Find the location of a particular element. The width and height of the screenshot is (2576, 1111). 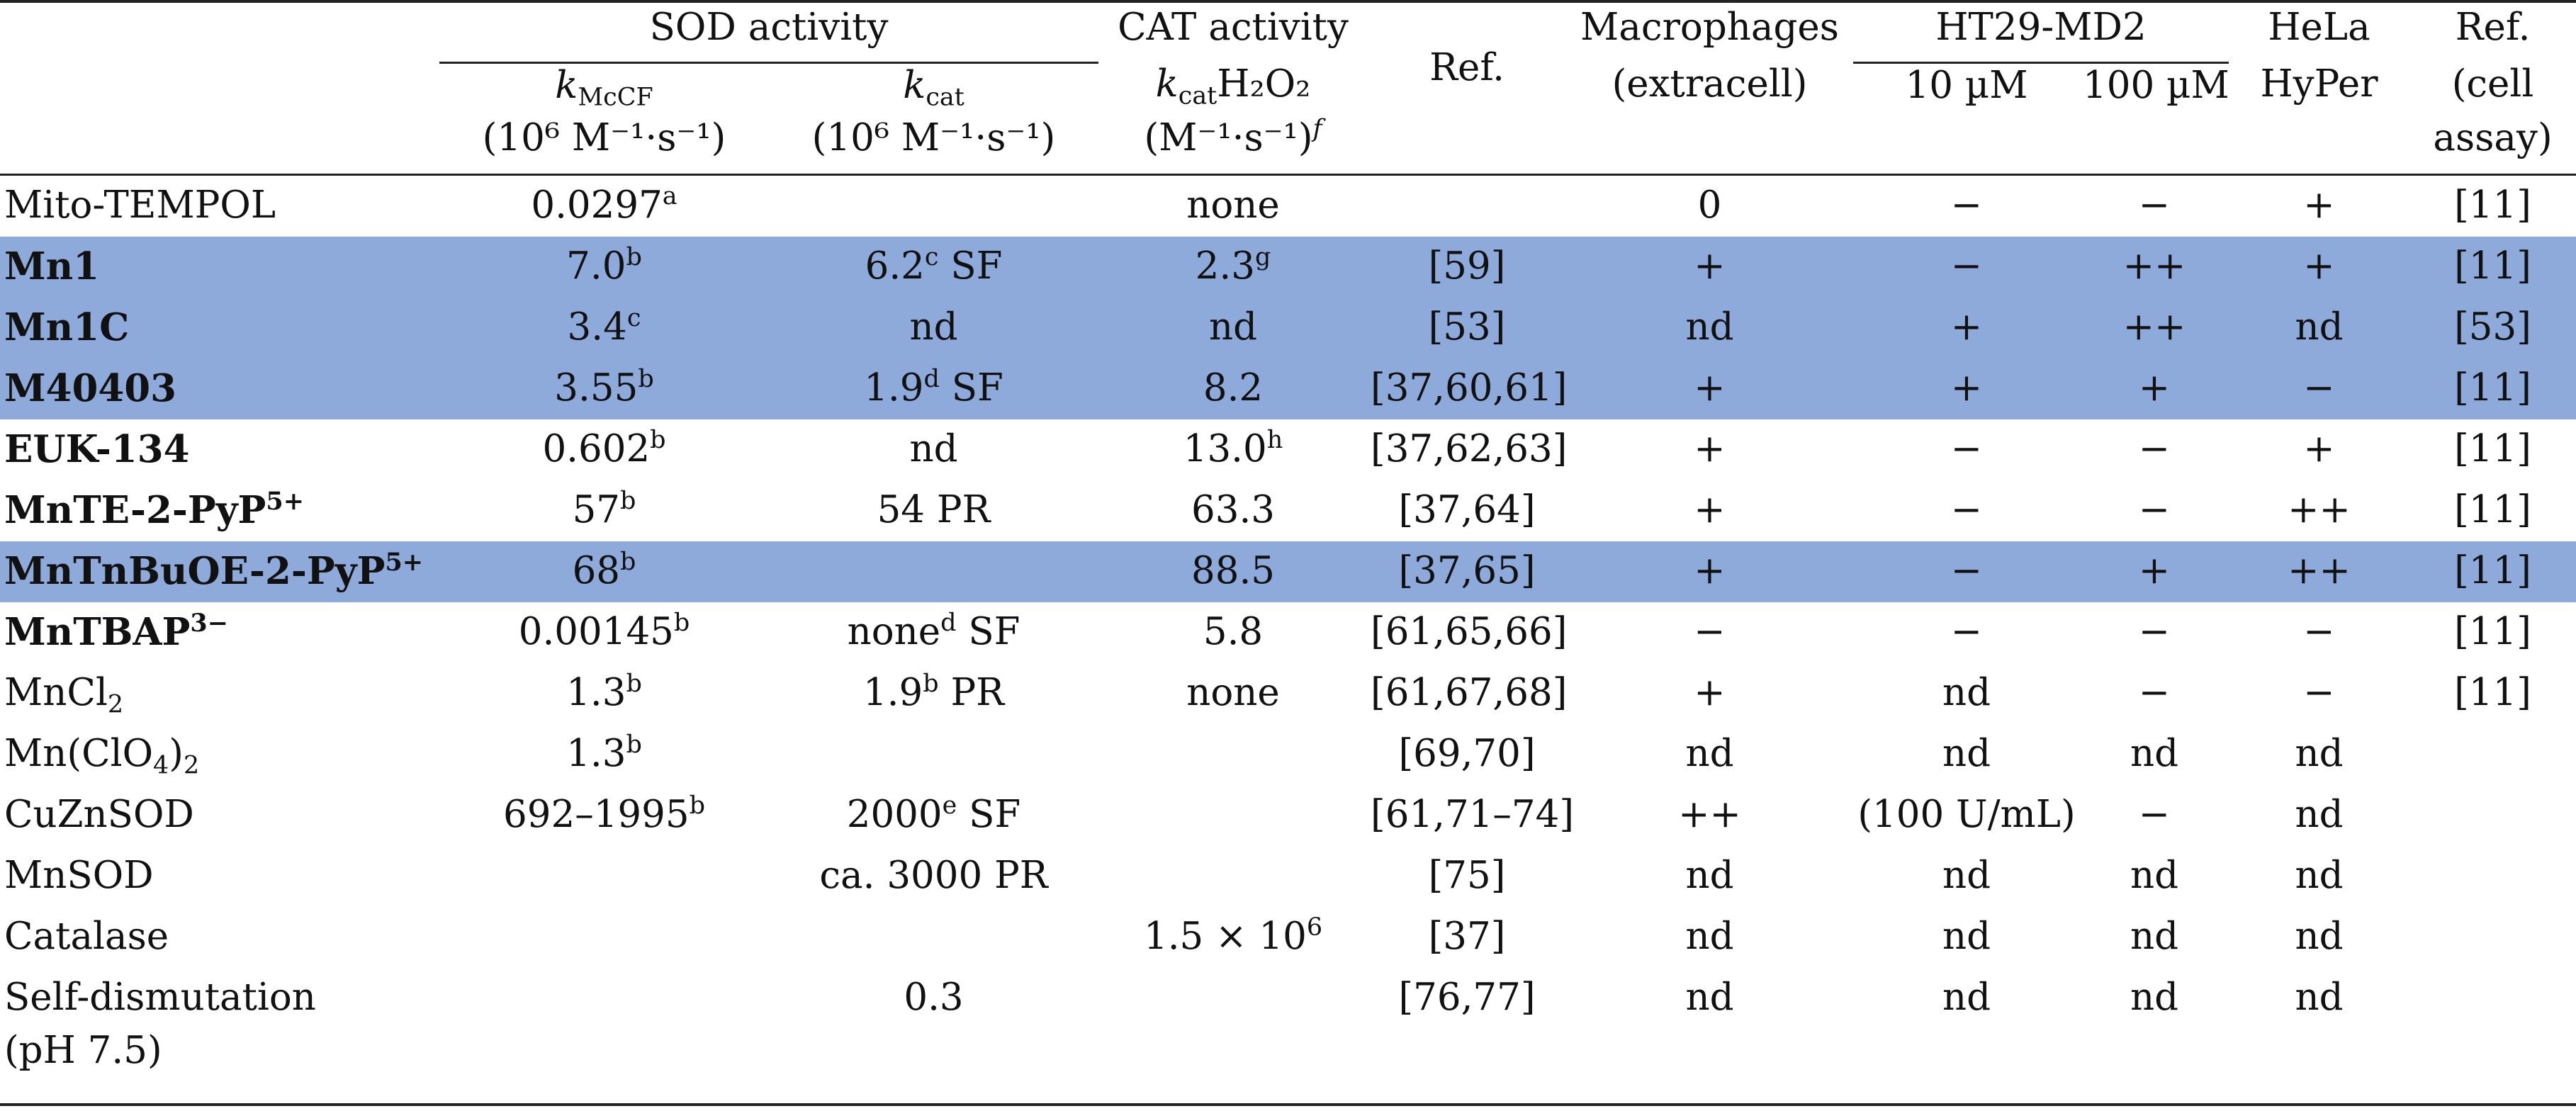

compound-name: MnSOD is located at coordinates (79, 876).